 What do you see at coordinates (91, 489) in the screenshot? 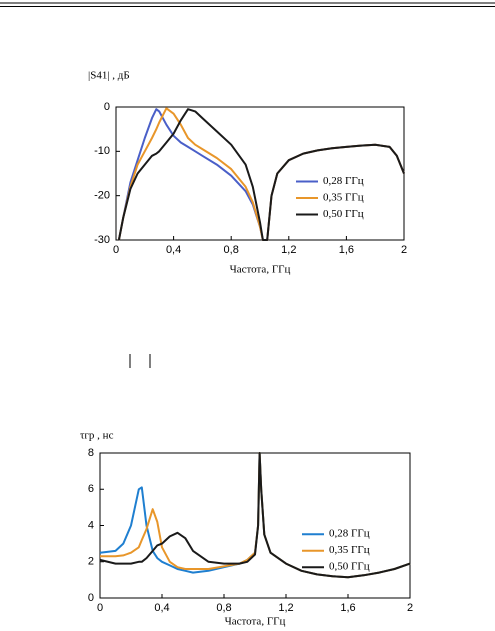
I see `y-tick-label: 6` at bounding box center [91, 489].